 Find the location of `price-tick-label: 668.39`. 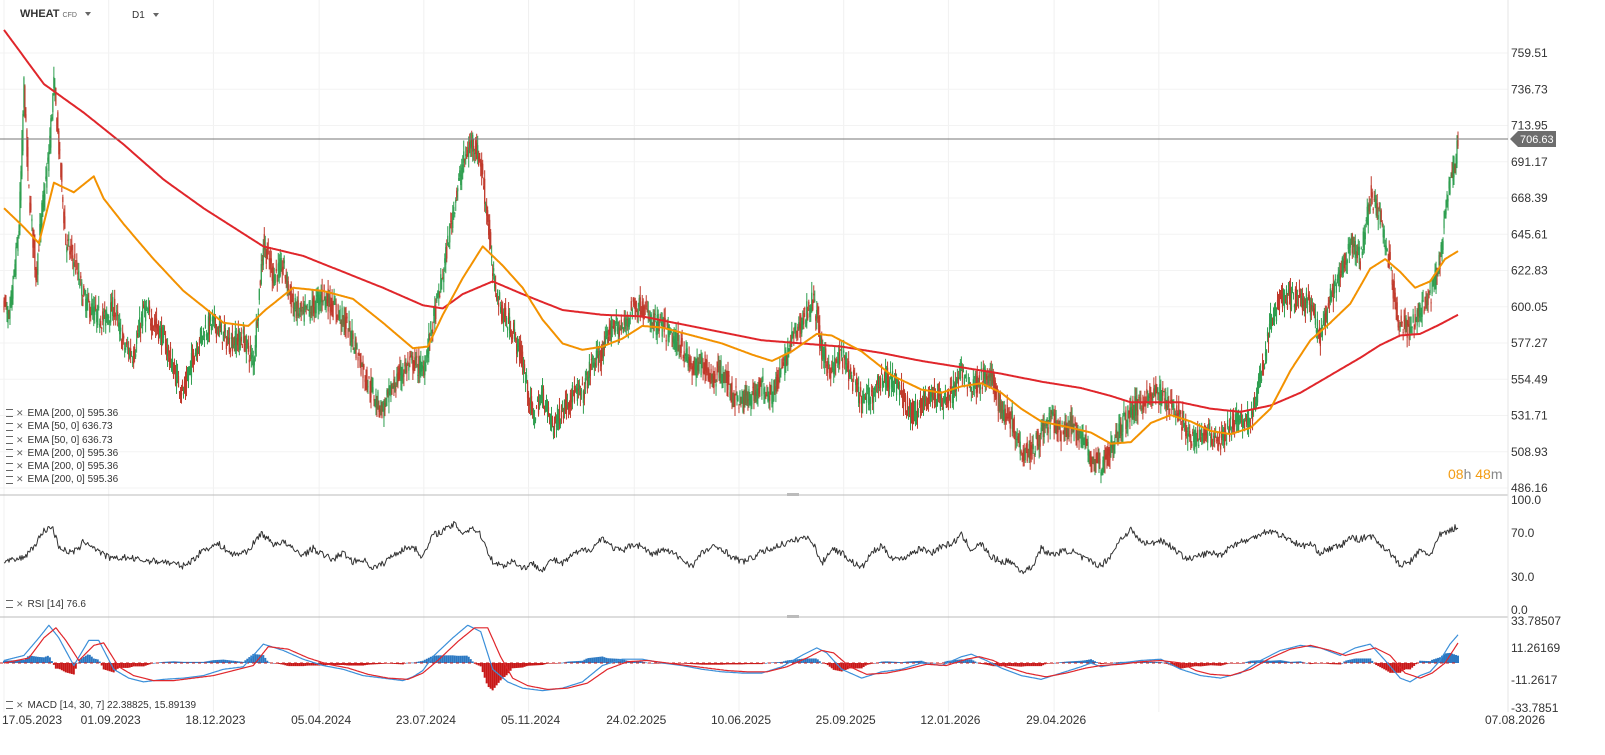

price-tick-label: 668.39 is located at coordinates (1529, 198).